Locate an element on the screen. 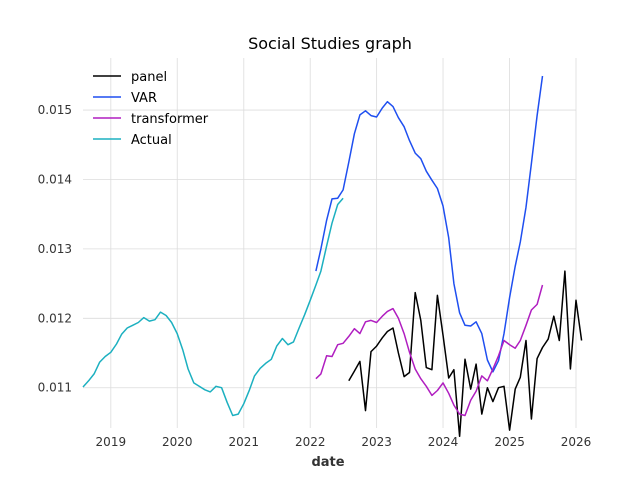  x-tick-label: 2020 is located at coordinates (177, 442).